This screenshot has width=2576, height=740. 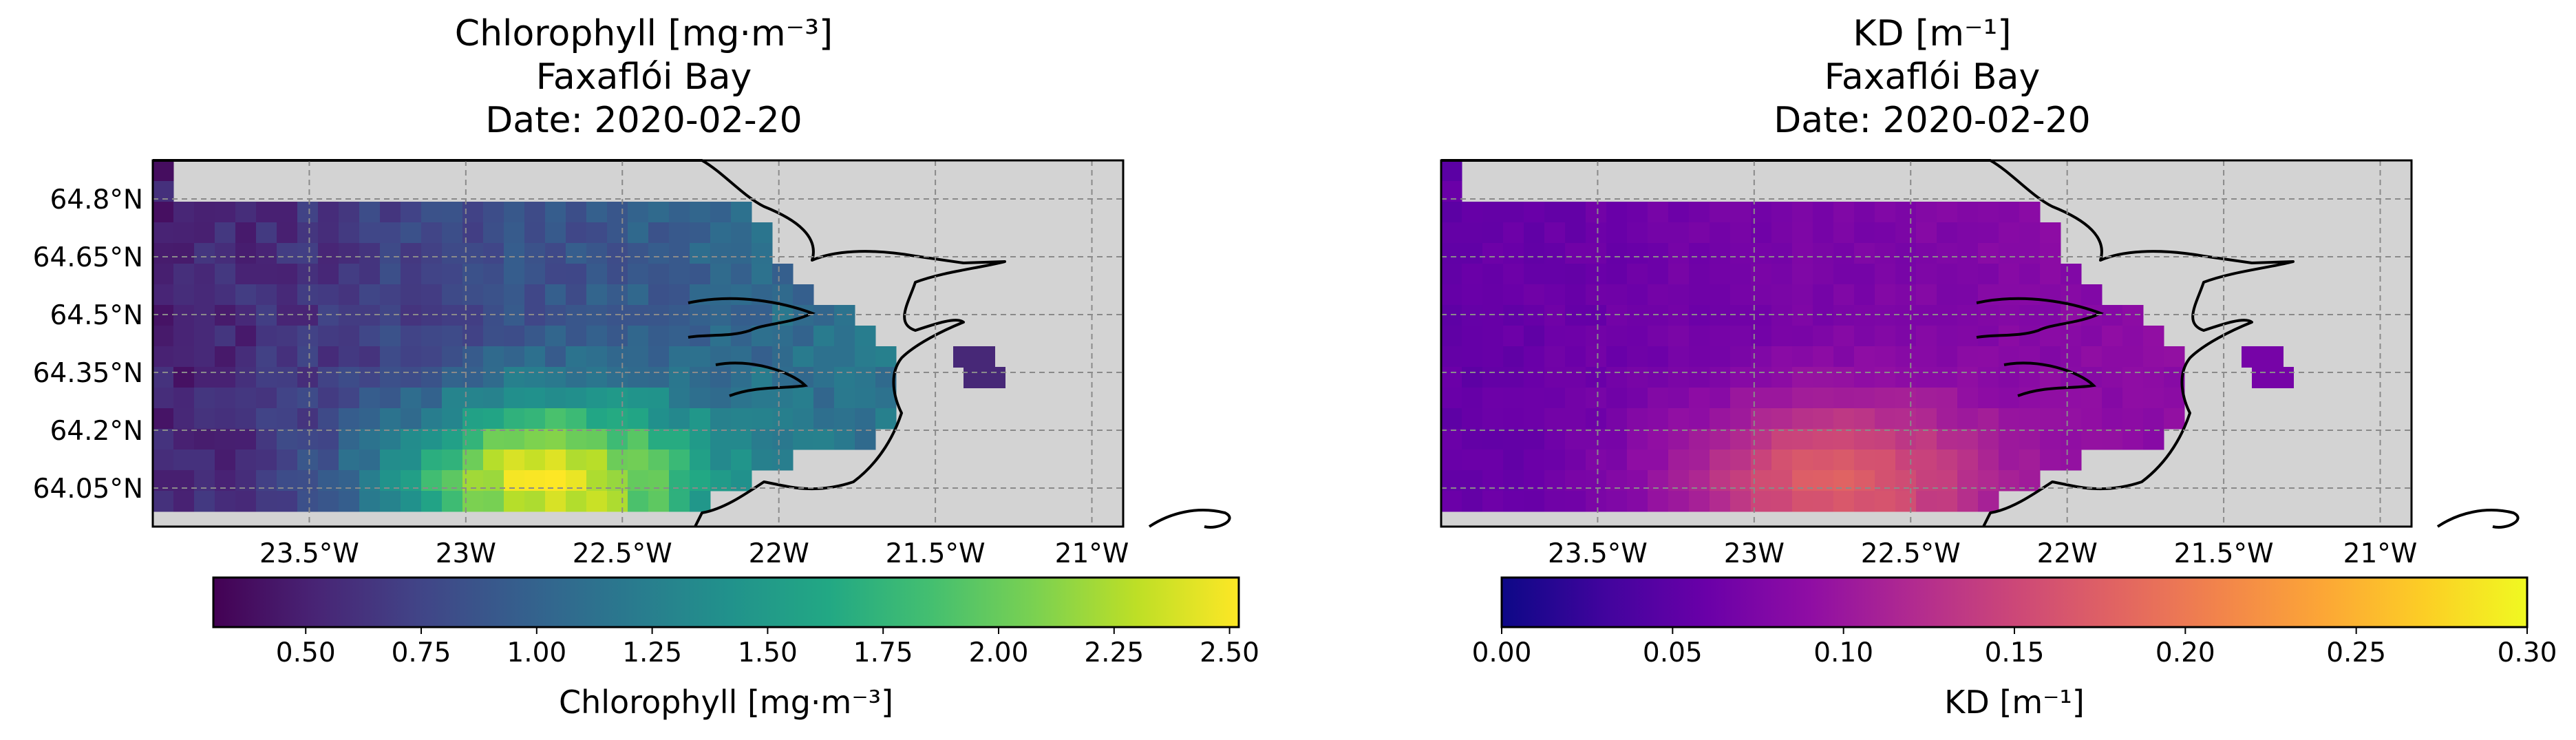 What do you see at coordinates (88, 374) in the screenshot?
I see `lat-tick-label: 64.35°N` at bounding box center [88, 374].